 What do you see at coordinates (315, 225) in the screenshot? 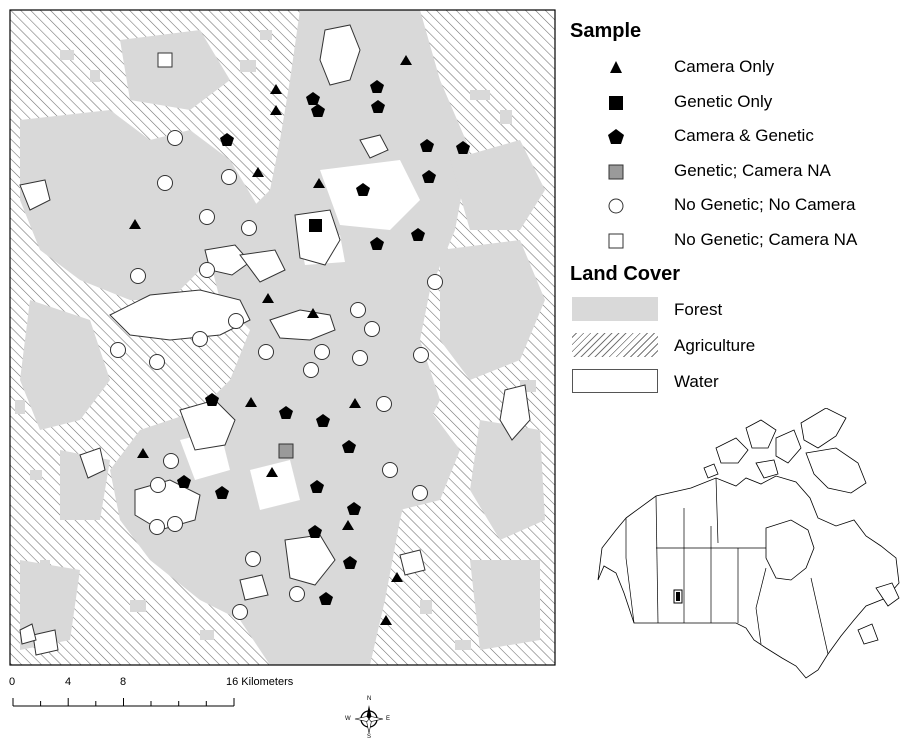
I see `genetic-only-site` at bounding box center [315, 225].